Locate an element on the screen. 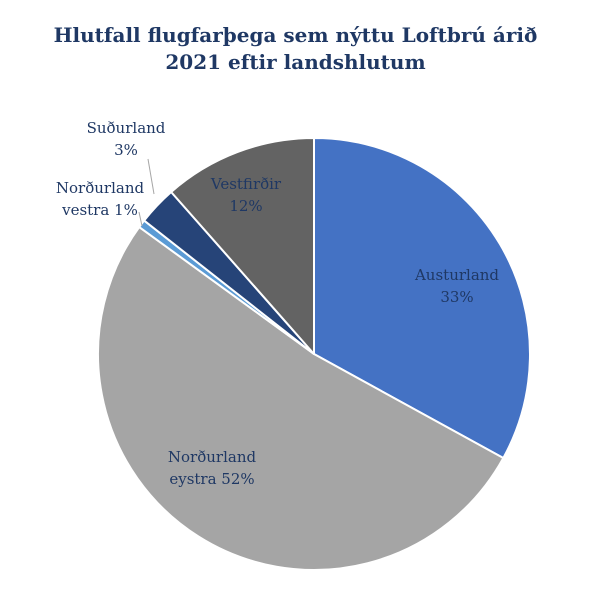 The height and width of the screenshot is (607, 591). data-label-line: vestra 1% is located at coordinates (99, 210).